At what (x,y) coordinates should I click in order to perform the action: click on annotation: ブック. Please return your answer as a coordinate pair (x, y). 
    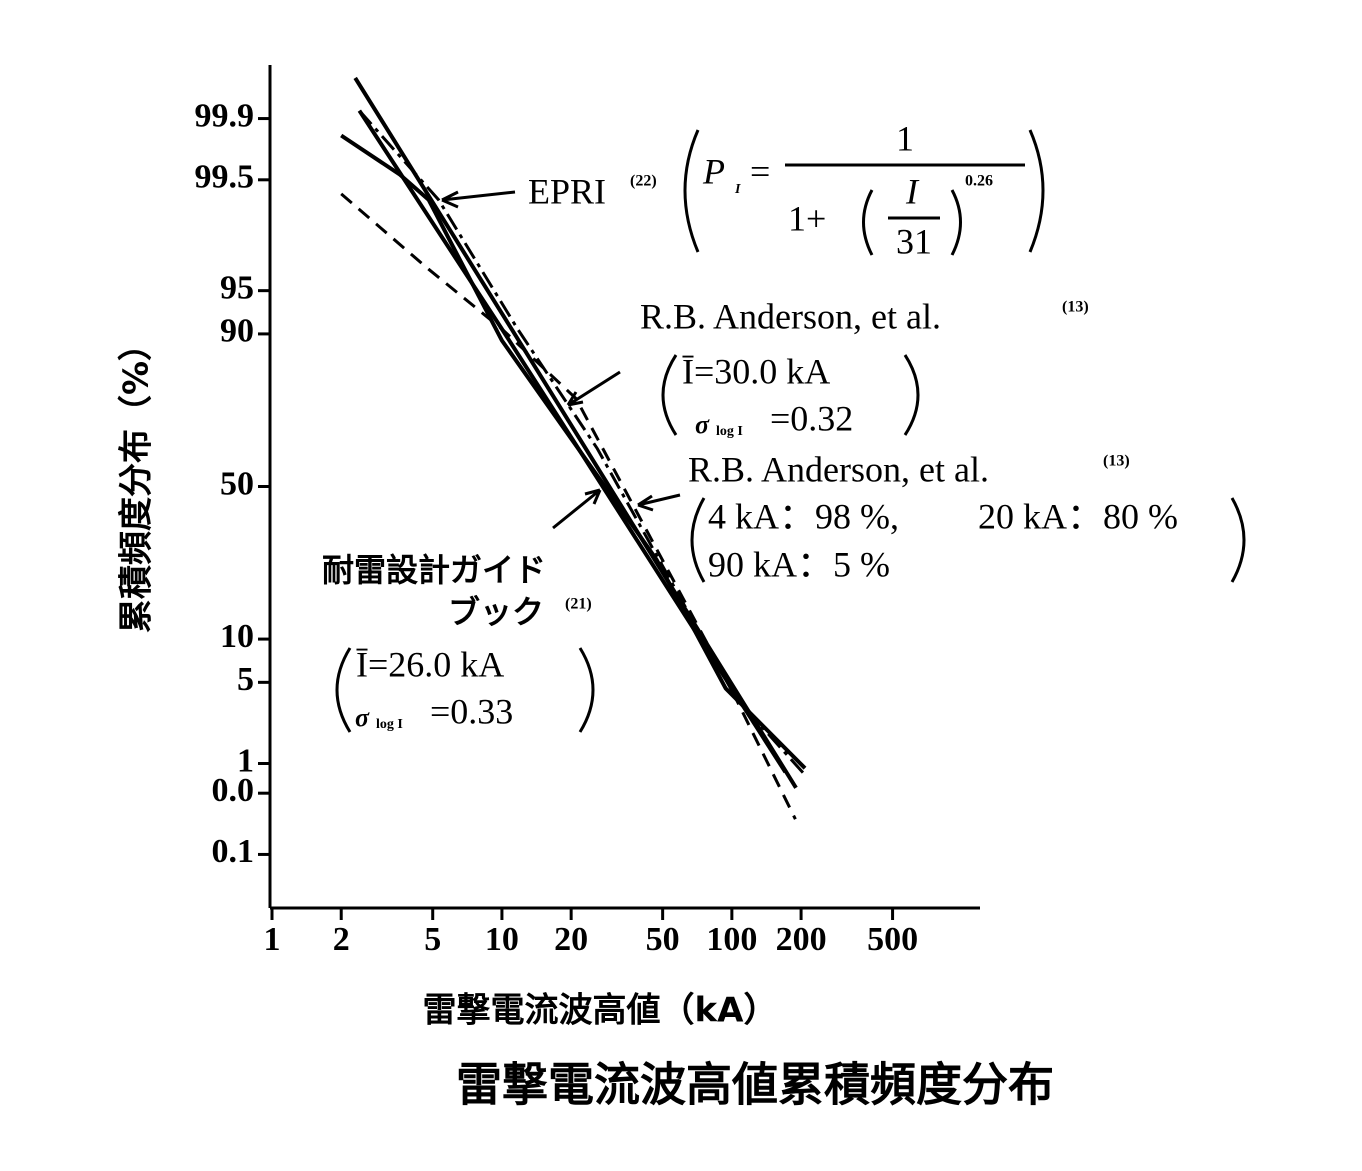
    Looking at the image, I should click on (496, 612).